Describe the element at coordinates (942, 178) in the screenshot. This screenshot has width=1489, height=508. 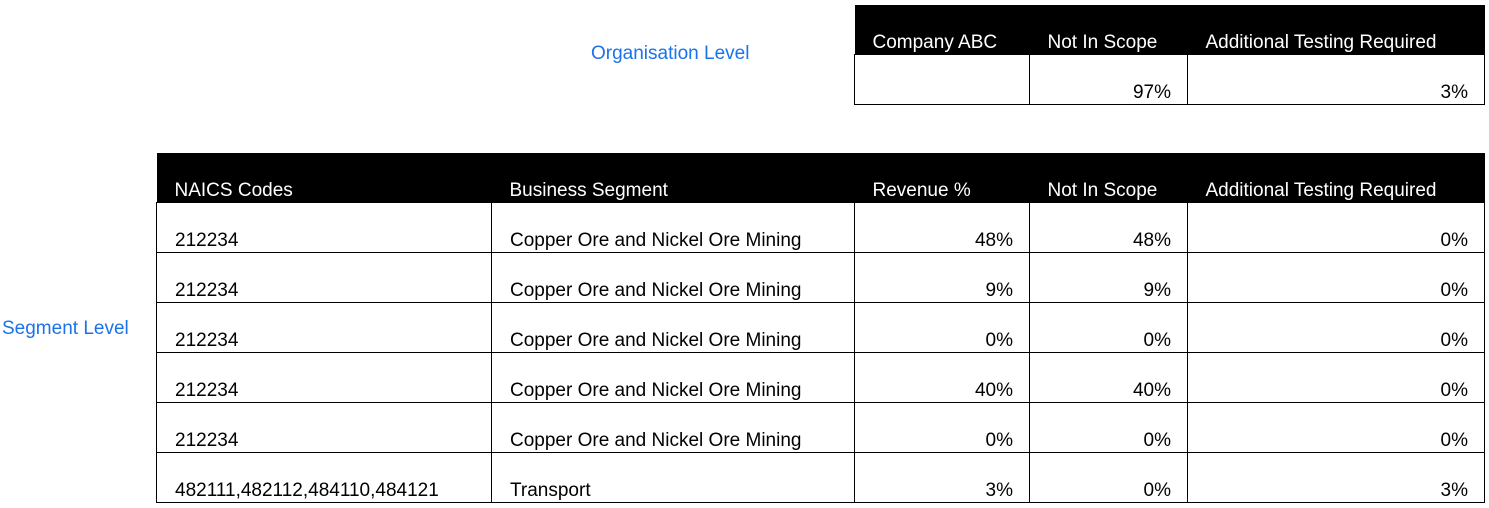
I see `header-revenue: Revenue %` at that location.